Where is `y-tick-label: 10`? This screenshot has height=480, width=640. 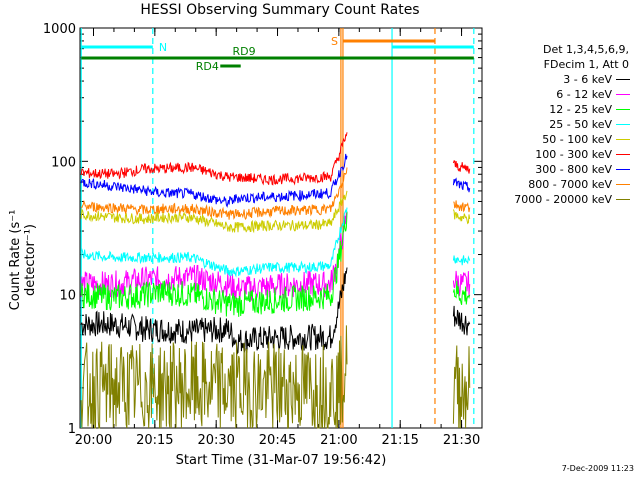 y-tick-label: 10 is located at coordinates (67, 296).